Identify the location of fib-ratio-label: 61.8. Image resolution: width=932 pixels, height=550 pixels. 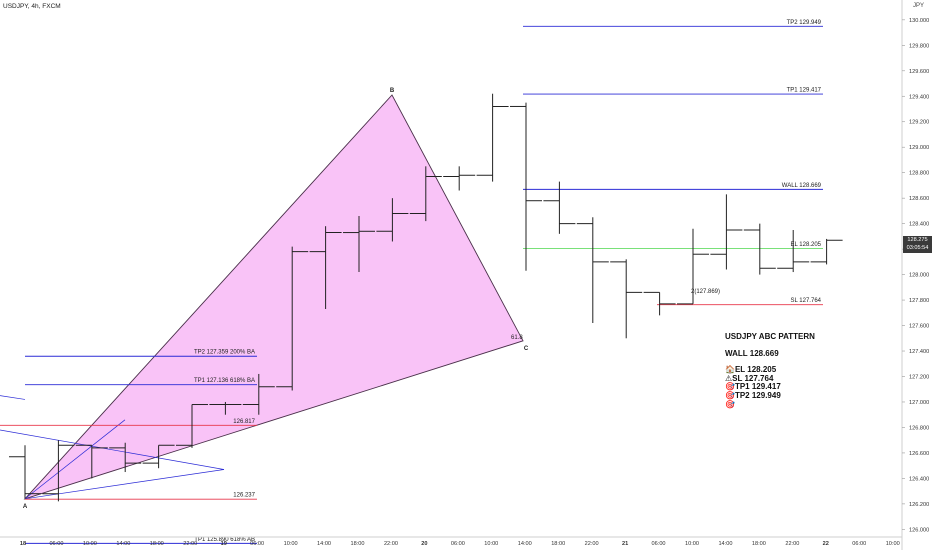
(517, 338).